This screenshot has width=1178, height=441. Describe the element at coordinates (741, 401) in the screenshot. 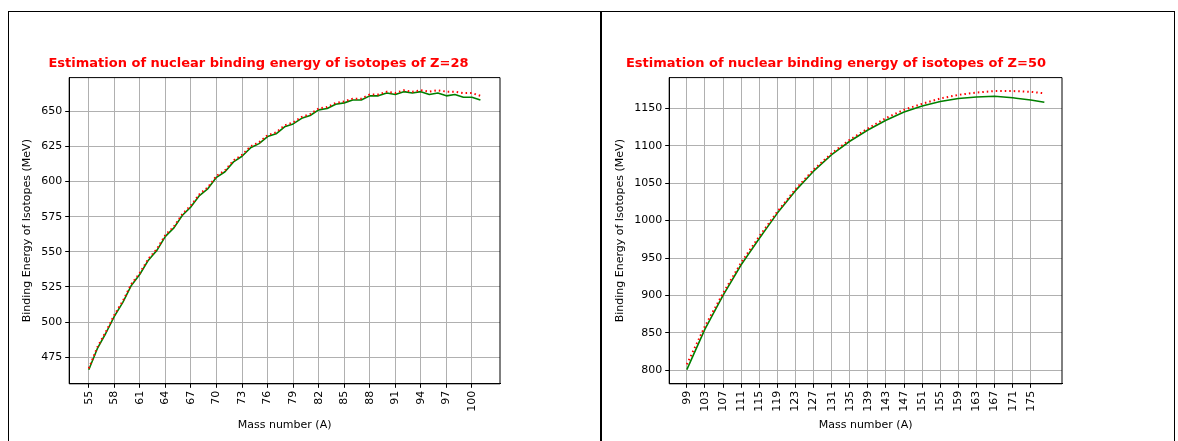

I see `x-tick-label: 111` at that location.